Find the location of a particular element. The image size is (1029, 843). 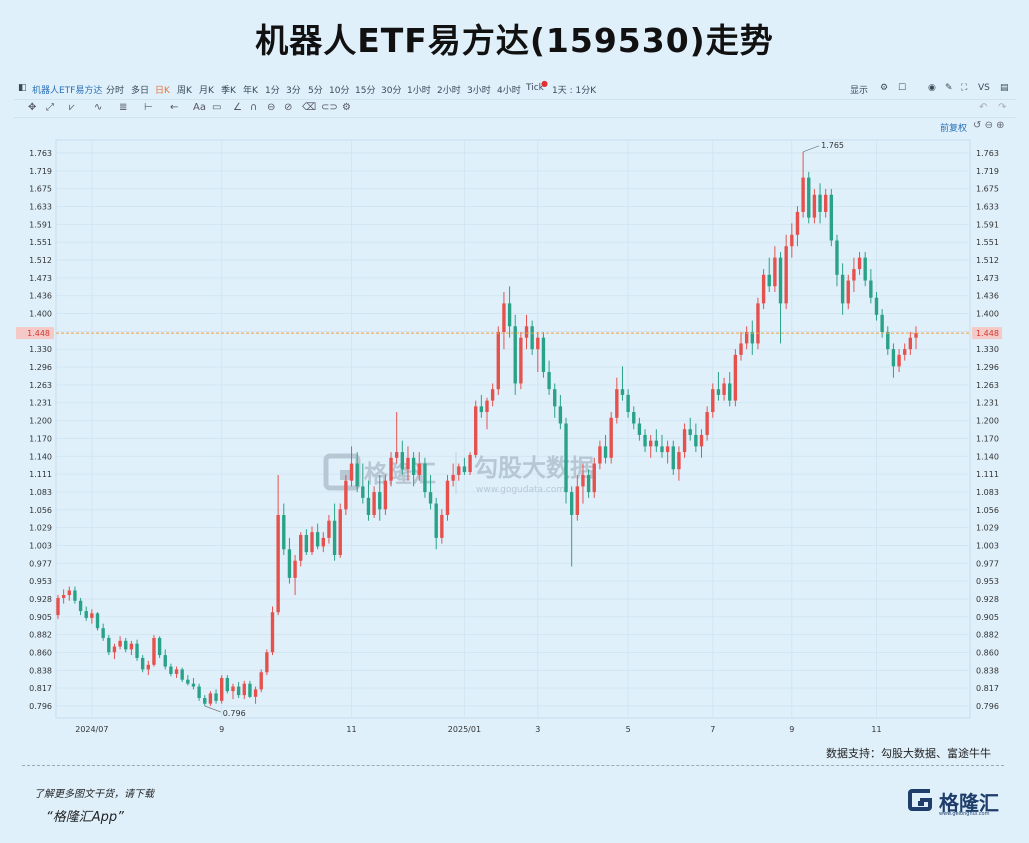

period-tab: 分时 is located at coordinates (115, 91).